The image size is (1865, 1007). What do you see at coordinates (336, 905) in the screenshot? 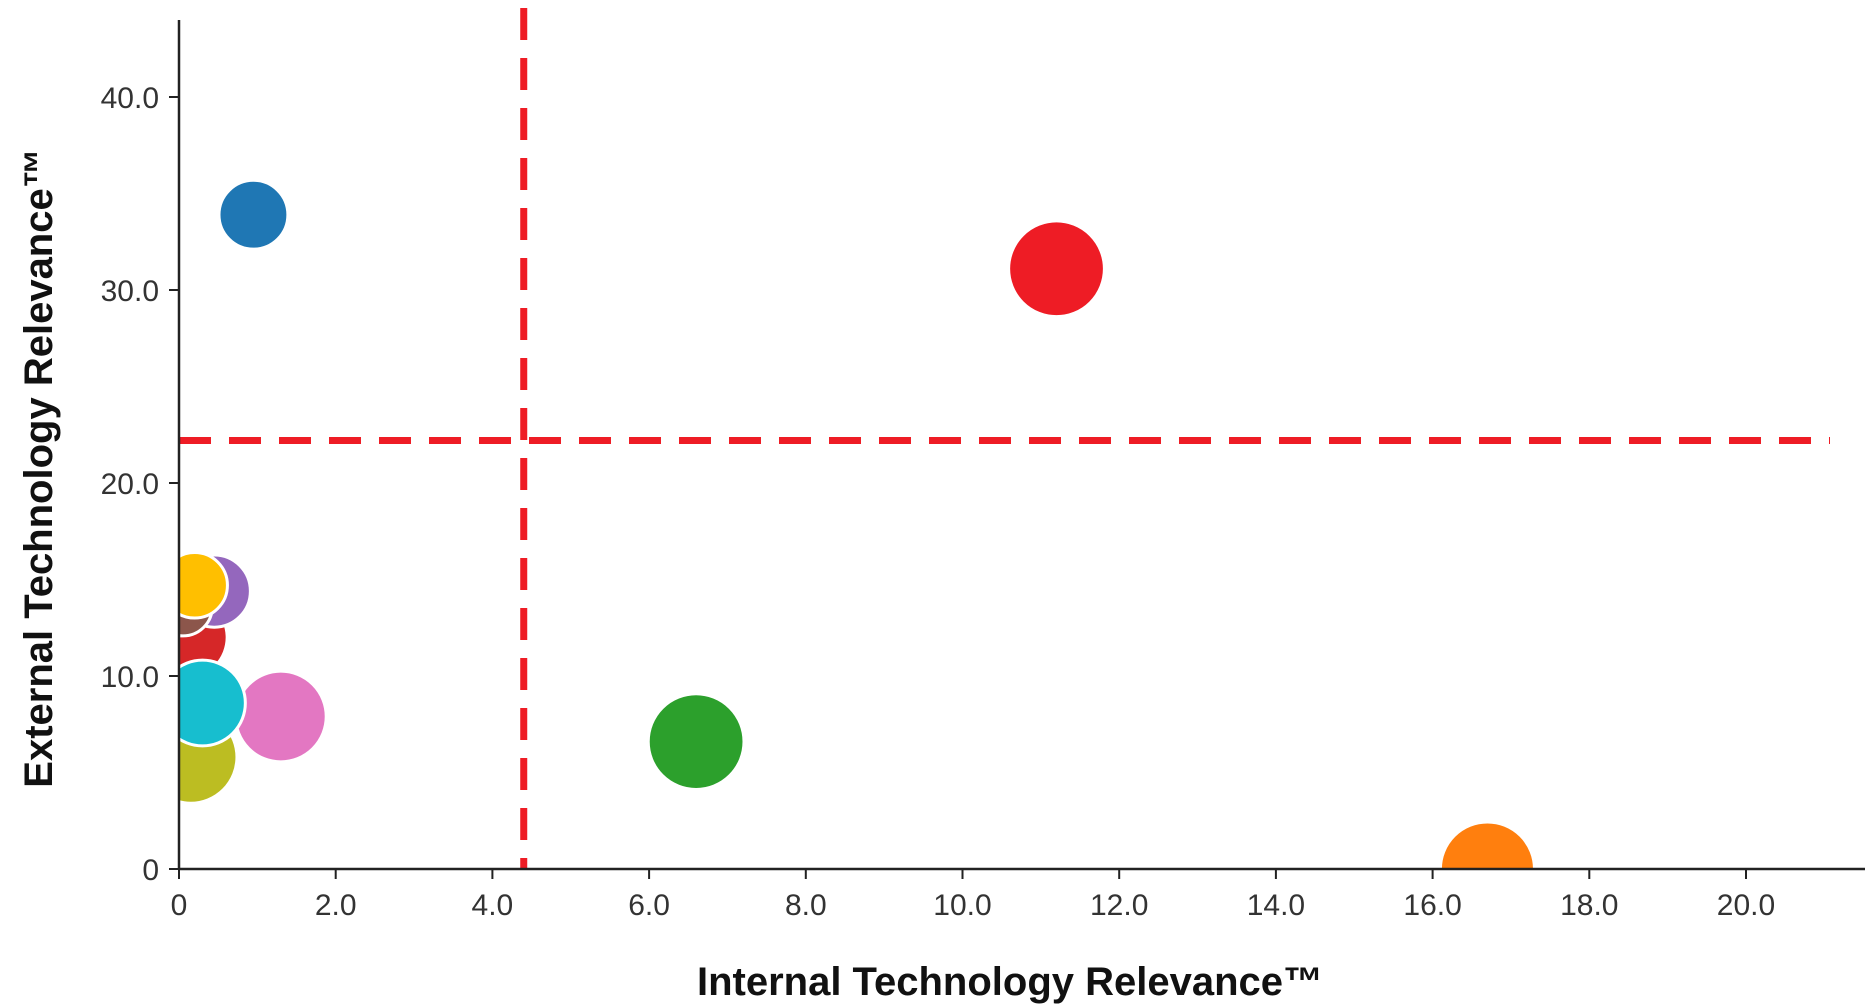
I see `x-tick-label: 2.0` at bounding box center [336, 905].